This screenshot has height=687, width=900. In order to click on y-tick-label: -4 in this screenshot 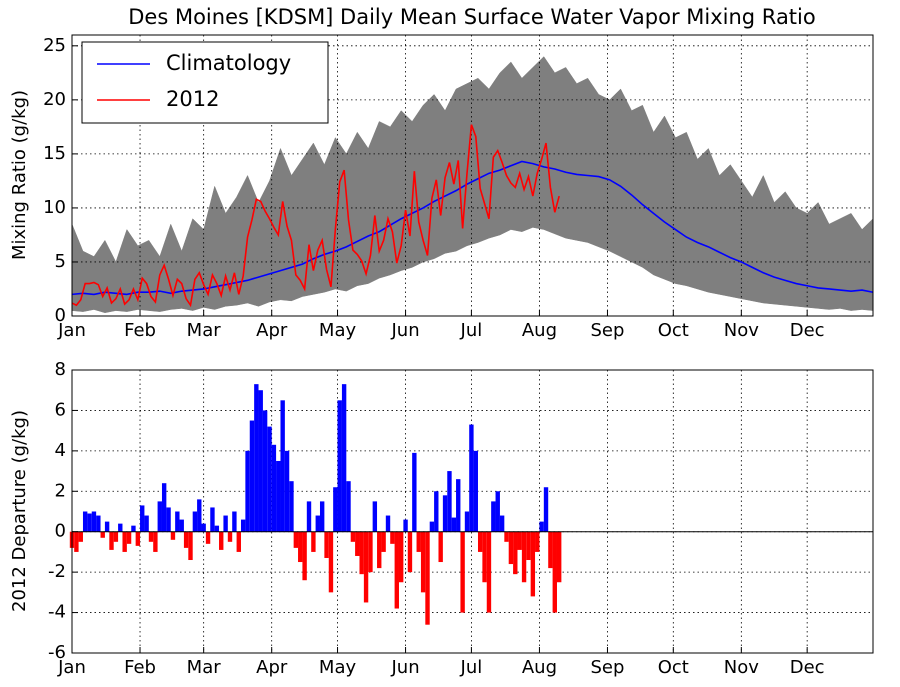, I will do `click(57, 612)`.